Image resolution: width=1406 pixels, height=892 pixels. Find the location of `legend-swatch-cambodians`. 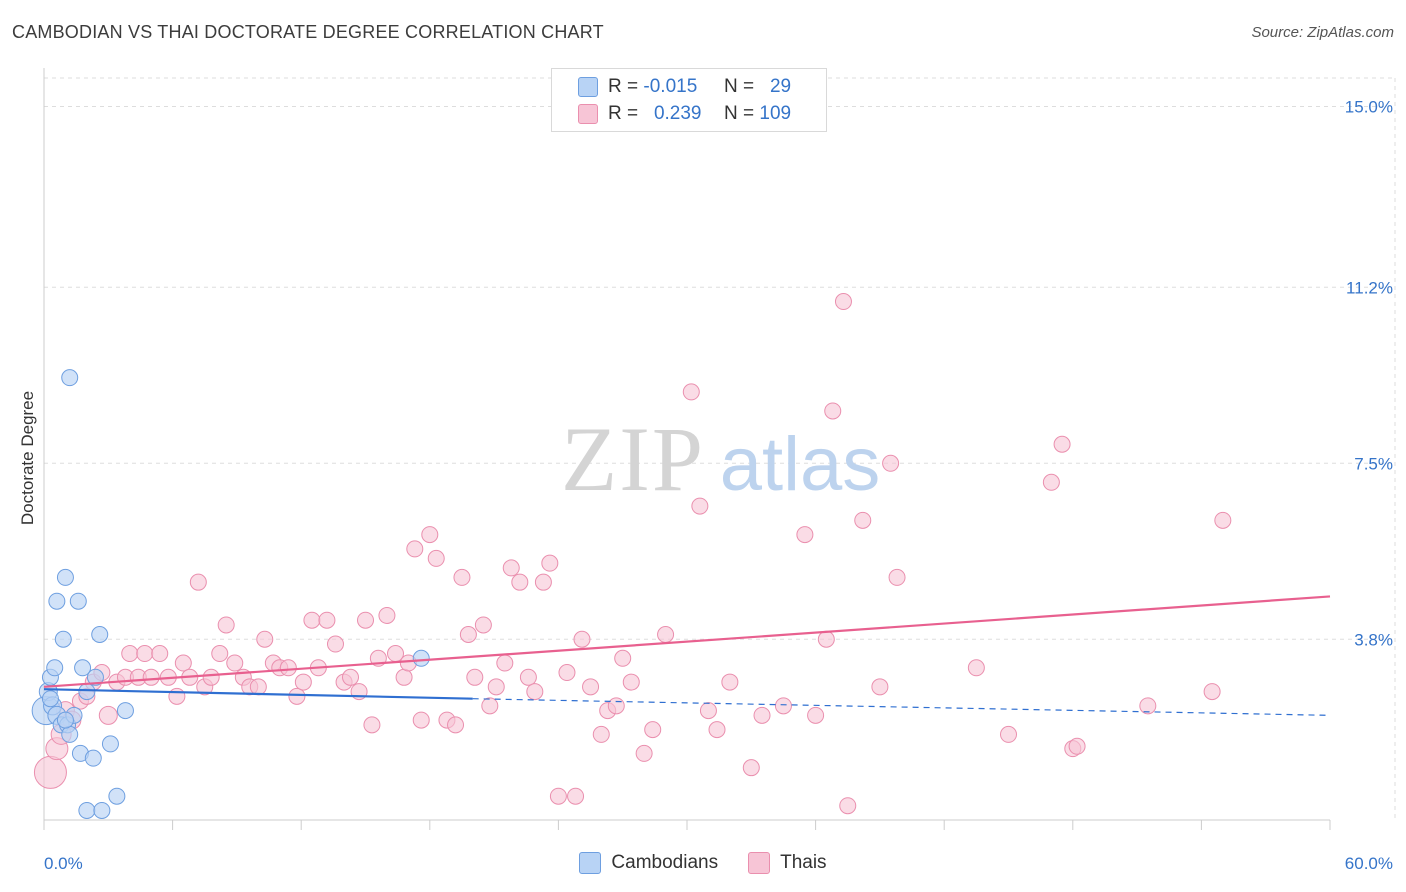

legend-swatch-cambodians is located at coordinates (588, 87).